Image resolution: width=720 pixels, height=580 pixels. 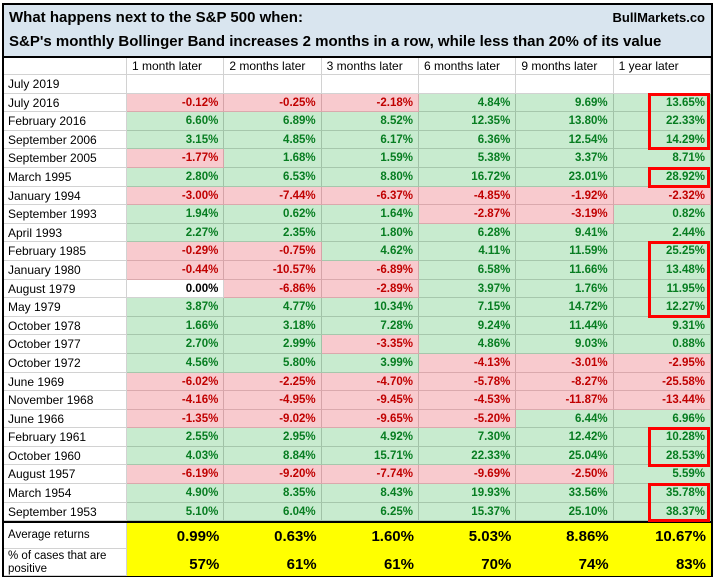 What do you see at coordinates (662, 326) in the screenshot?
I see `value-cell: 9.31%` at bounding box center [662, 326].